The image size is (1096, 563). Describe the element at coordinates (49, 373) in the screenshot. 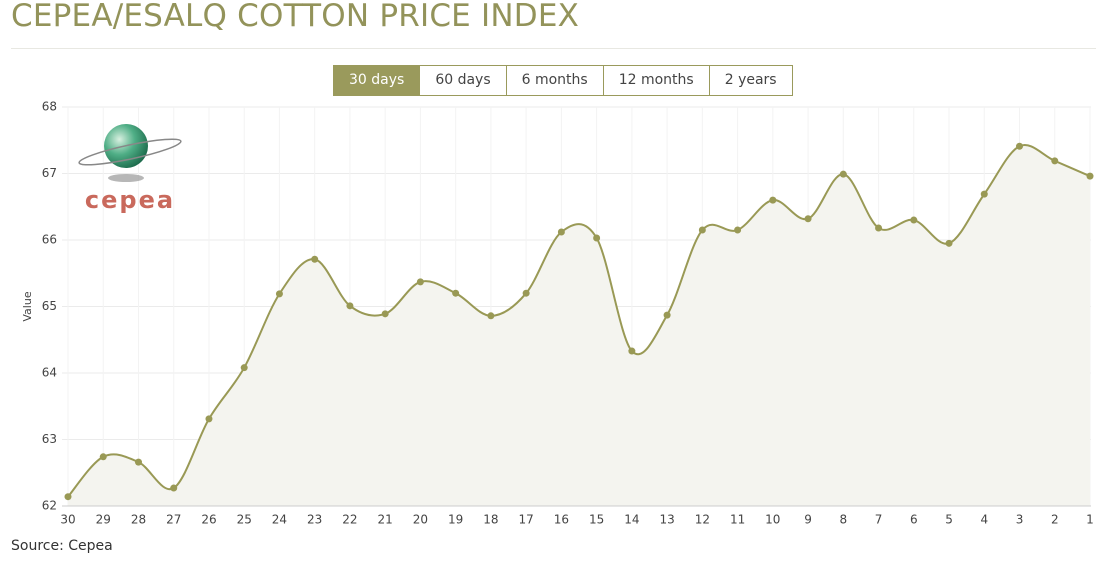

I see `y-tick-label: 64` at that location.